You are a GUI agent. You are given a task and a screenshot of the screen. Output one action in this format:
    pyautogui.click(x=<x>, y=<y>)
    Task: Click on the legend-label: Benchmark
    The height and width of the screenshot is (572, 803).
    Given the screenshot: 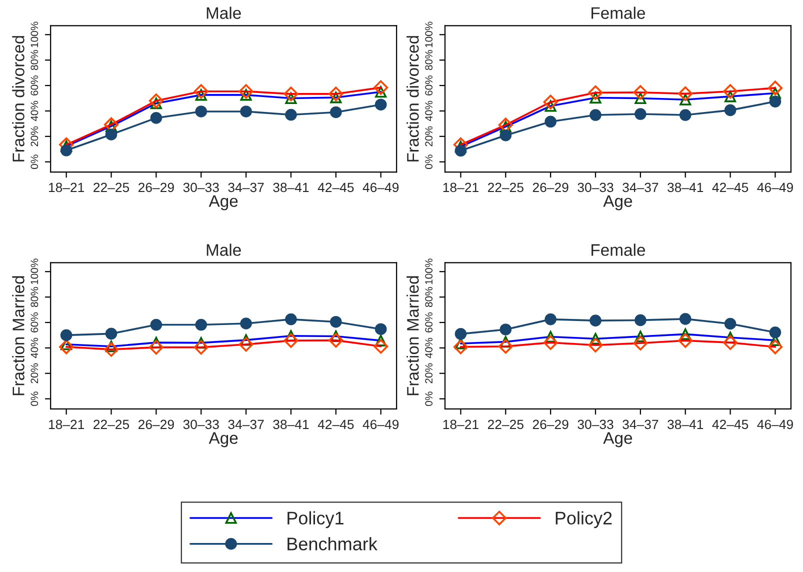 What is the action you would take?
    pyautogui.click(x=333, y=543)
    